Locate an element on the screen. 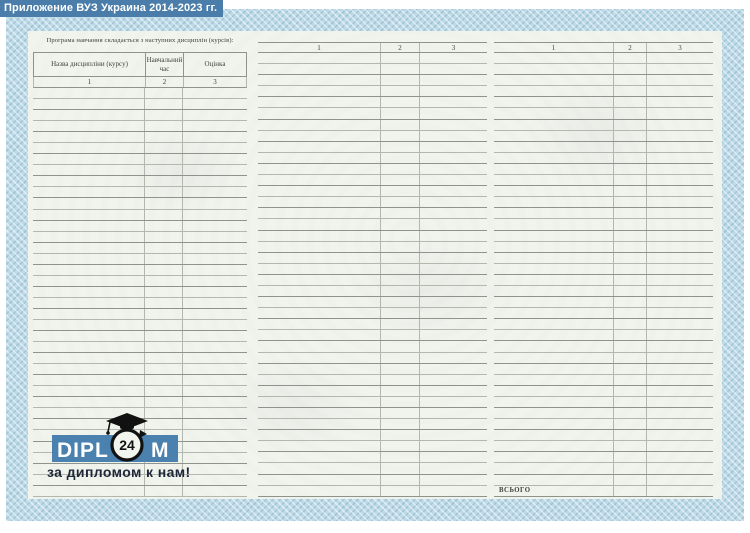 The width and height of the screenshot is (750, 533). clock-icon is located at coordinates (127, 445).